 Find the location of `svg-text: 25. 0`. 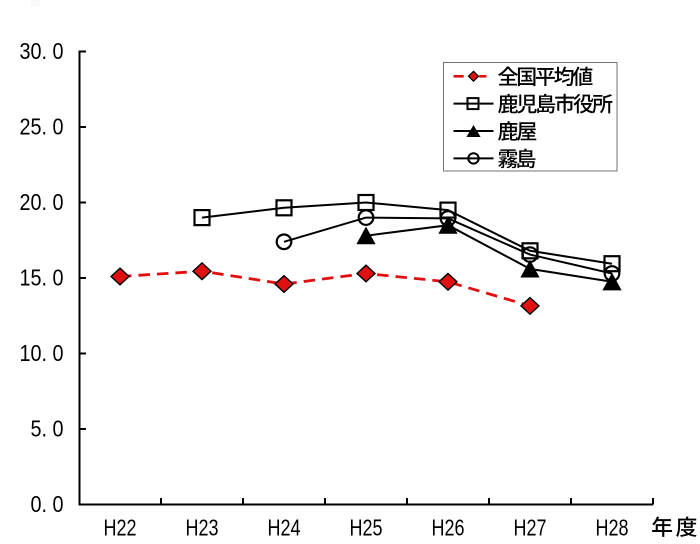

svg-text: 25. 0 is located at coordinates (42, 127).